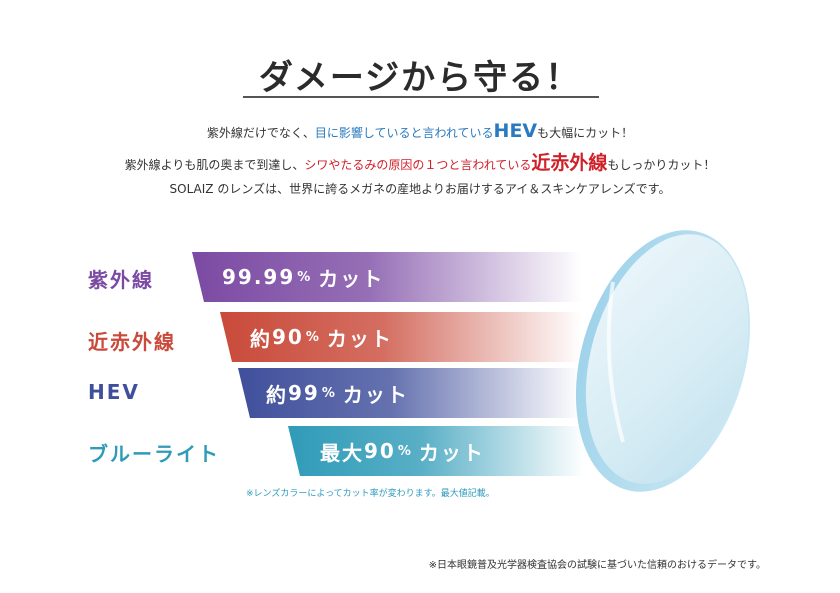  I want to click on lens-color-note: ※レンズカラーによってカット率が変わります。最大値記載。, so click(370, 494).